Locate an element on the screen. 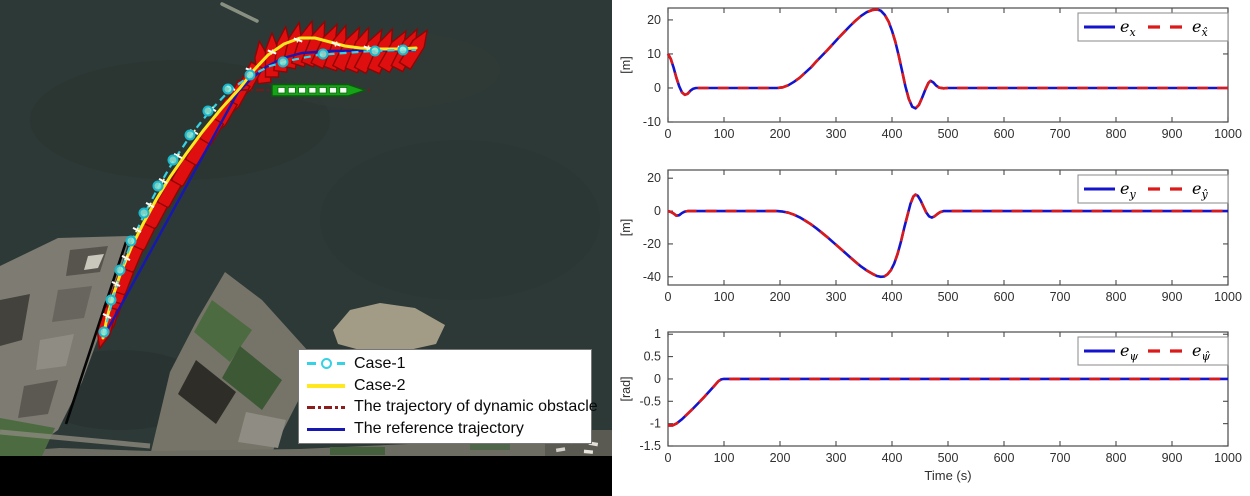  y-tick-label: 10 is located at coordinates (654, 54).